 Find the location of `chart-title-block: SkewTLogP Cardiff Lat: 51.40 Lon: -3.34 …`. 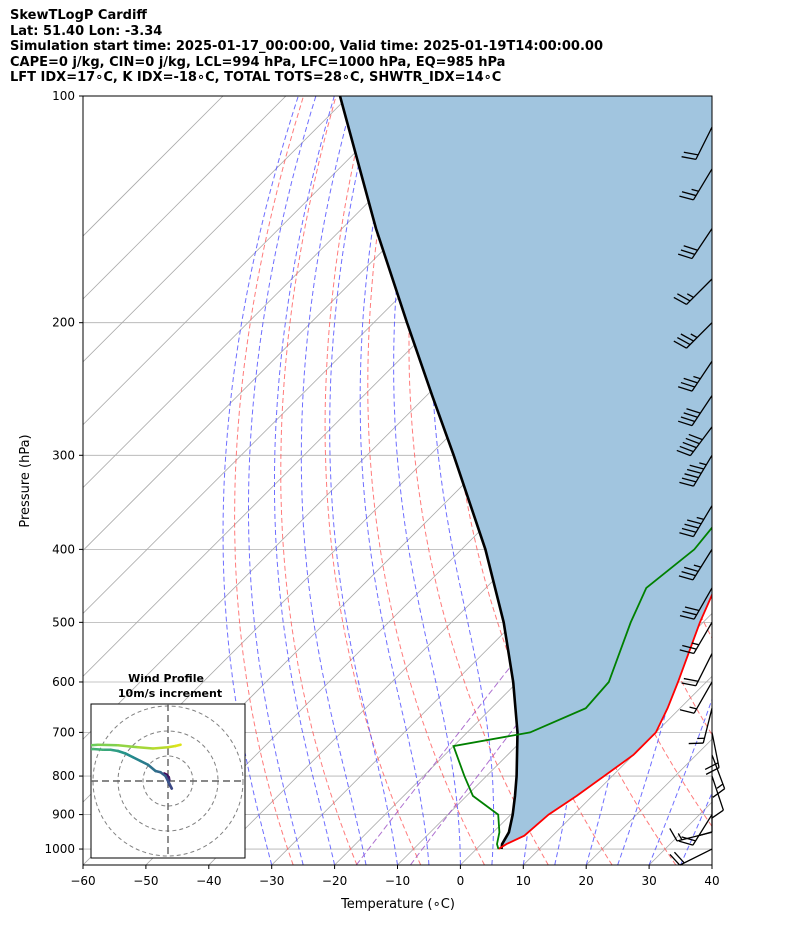

chart-title-block: SkewTLogP Cardiff Lat: 51.40 Lon: -3.34 … is located at coordinates (306, 47).